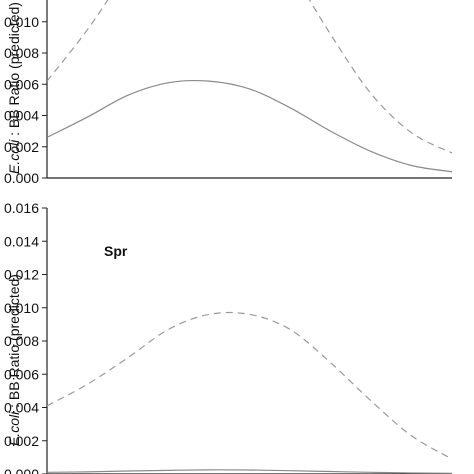 The image size is (474, 474). I want to click on panel-label: Spr, so click(116, 251).